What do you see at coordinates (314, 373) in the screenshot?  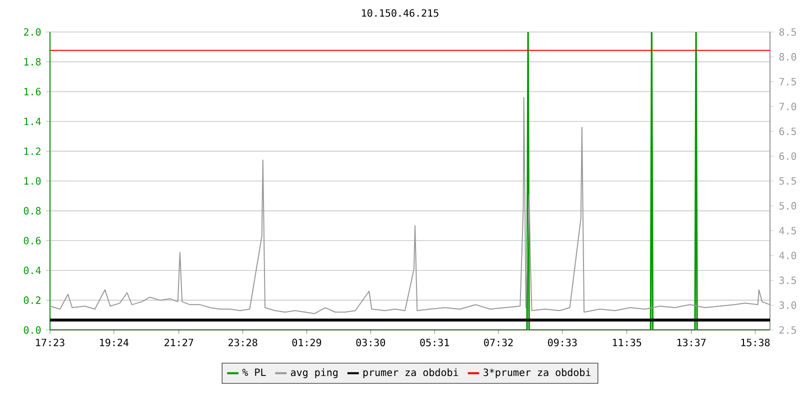 I see `legend-label: avg ping` at bounding box center [314, 373].